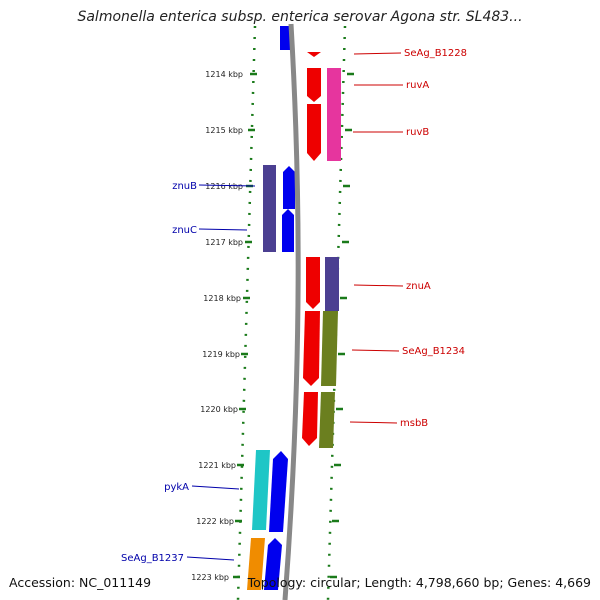 The image size is (600, 600). What do you see at coordinates (210, 577) in the screenshot?
I see `tick-label: 1223 kbp` at bounding box center [210, 577].